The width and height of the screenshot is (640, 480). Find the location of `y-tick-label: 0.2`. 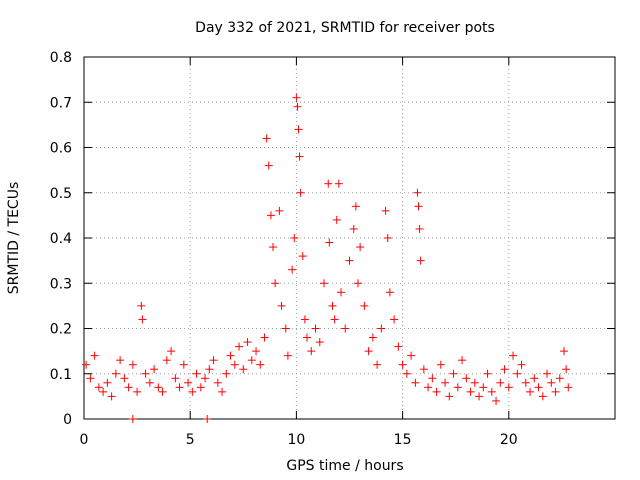

y-tick-label: 0.2 is located at coordinates (61, 330).